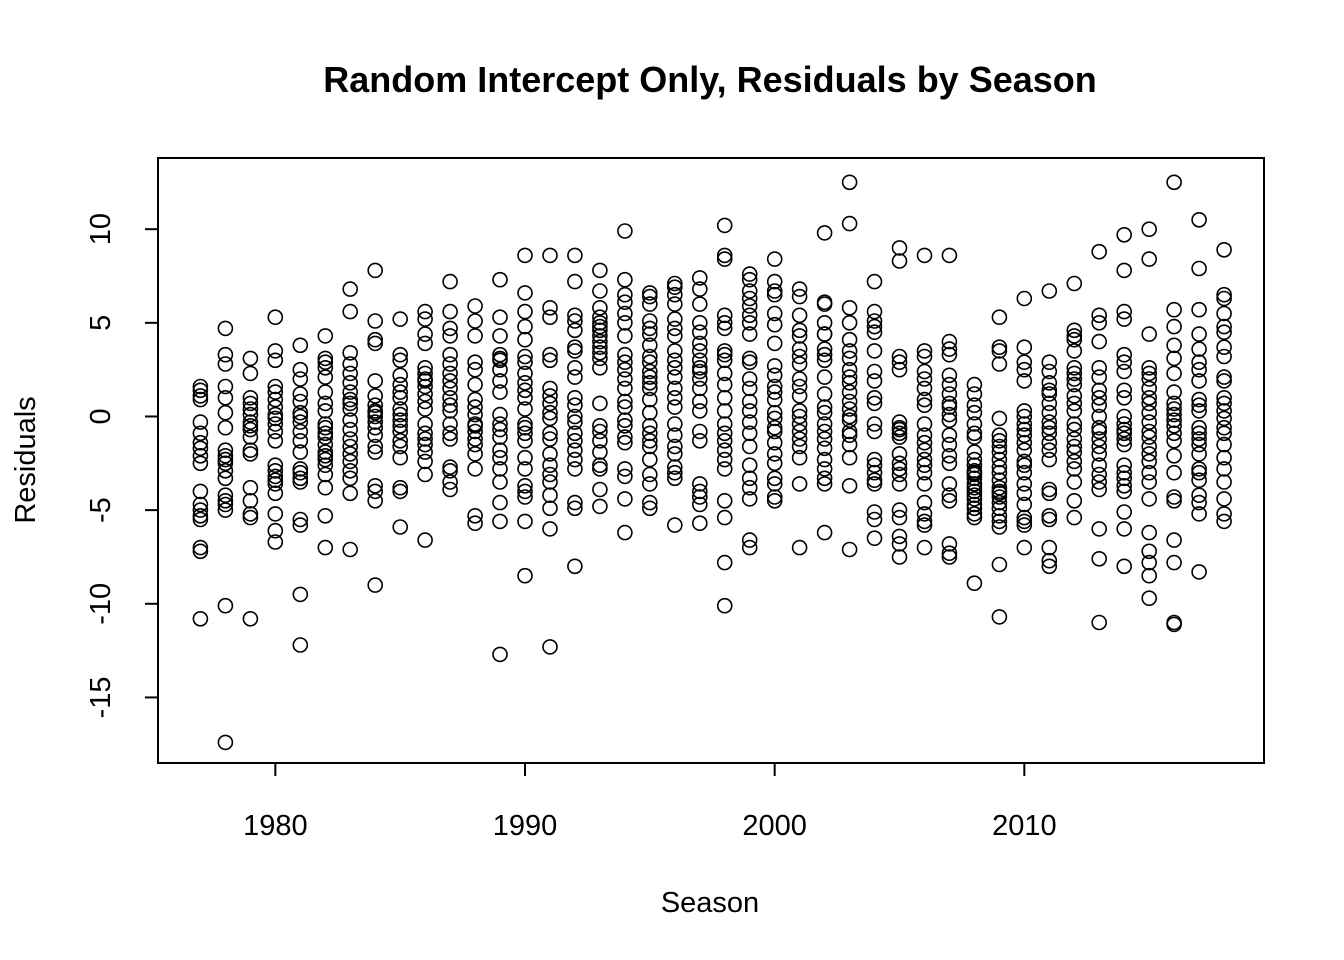  What do you see at coordinates (26, 459) in the screenshot?
I see `y-axis-label: Residuals` at bounding box center [26, 459].